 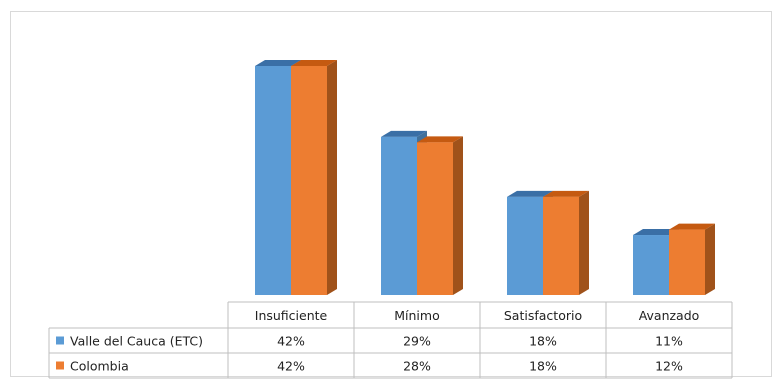 I want to click on category-label-1: Insuficiente, so click(x=291, y=315).